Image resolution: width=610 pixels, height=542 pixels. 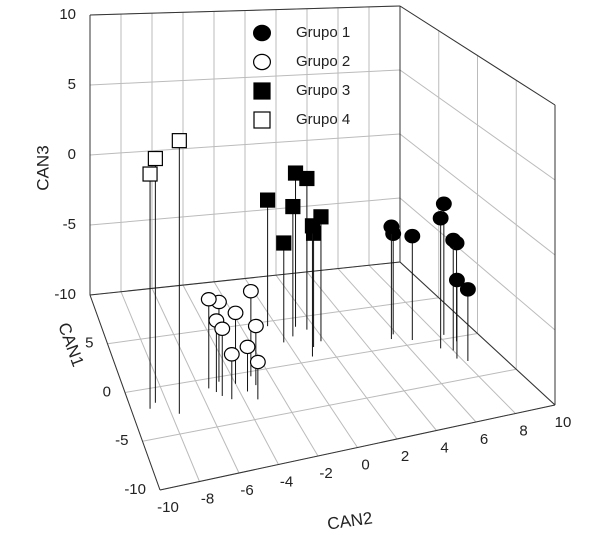 What do you see at coordinates (67, 14) in the screenshot?
I see `z-tick-label: 10` at bounding box center [67, 14].